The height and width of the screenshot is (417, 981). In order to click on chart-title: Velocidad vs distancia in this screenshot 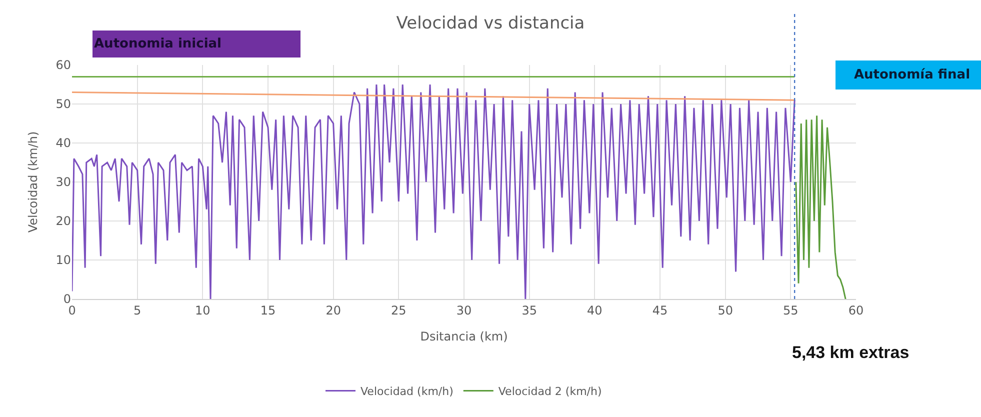, I will do `click(490, 24)`.